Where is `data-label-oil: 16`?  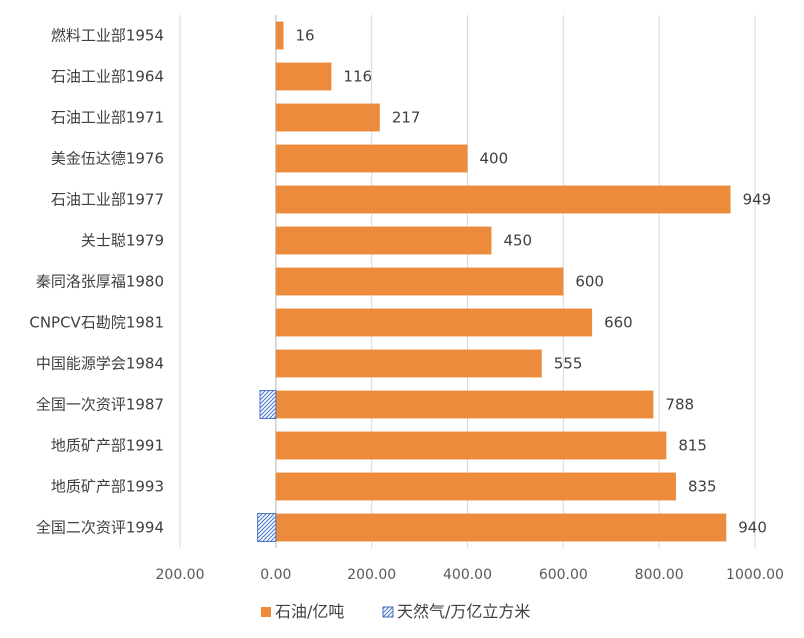
data-label-oil: 16 is located at coordinates (305, 36).